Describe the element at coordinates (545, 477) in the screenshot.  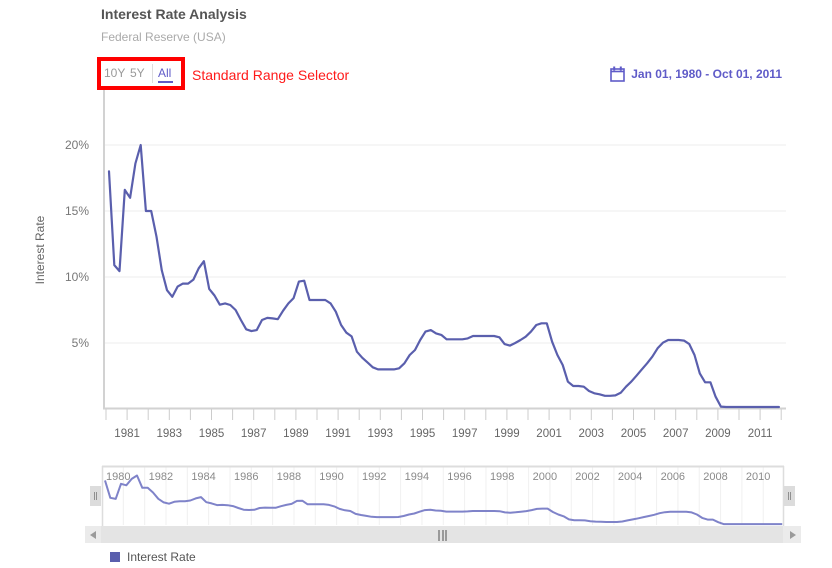
I see `navigator-year-label: 2000` at that location.